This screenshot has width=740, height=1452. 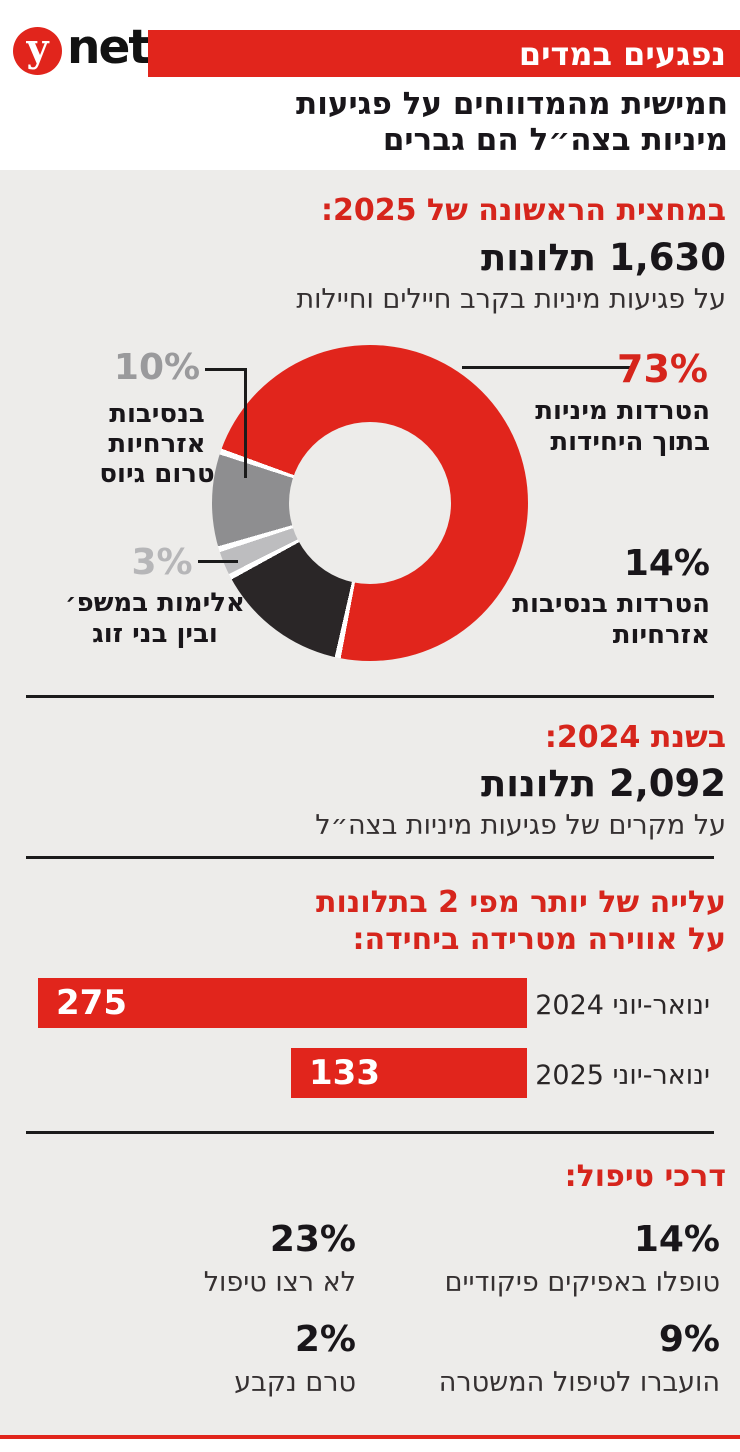 I want to click on section-2025-heading: במחצית הראשונה של 2025:, so click(x=523, y=210).